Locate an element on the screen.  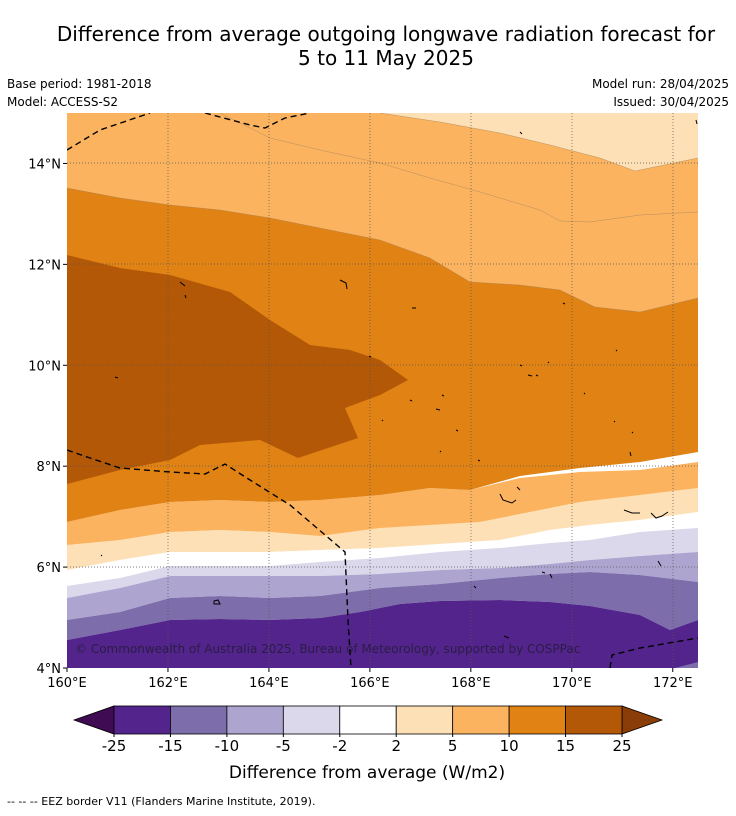
title-line-2: 5 to 11 May 2025 is located at coordinates (386, 58).